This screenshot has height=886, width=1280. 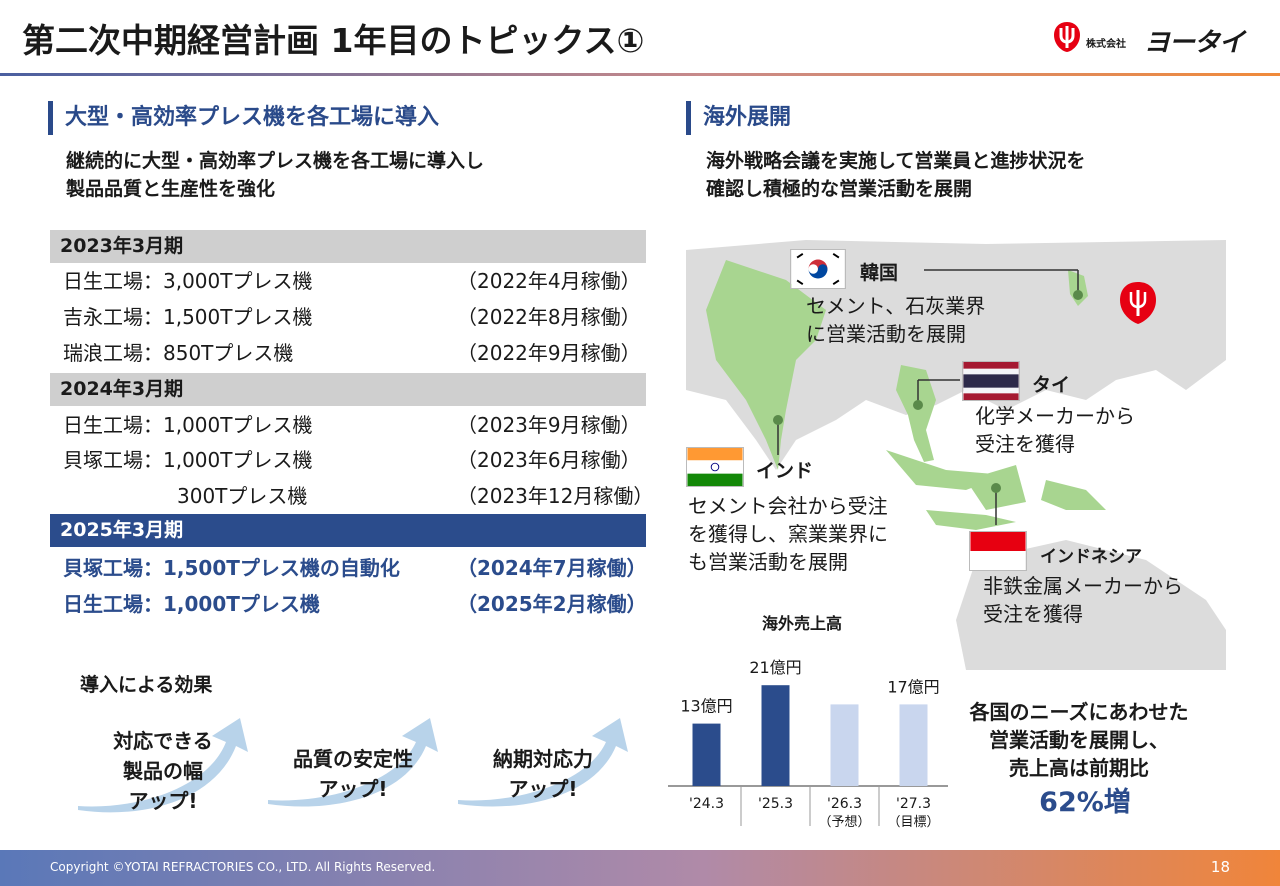 What do you see at coordinates (549, 460) in the screenshot?
I see `press-start-date: （2023年6月稼働）` at bounding box center [549, 460].